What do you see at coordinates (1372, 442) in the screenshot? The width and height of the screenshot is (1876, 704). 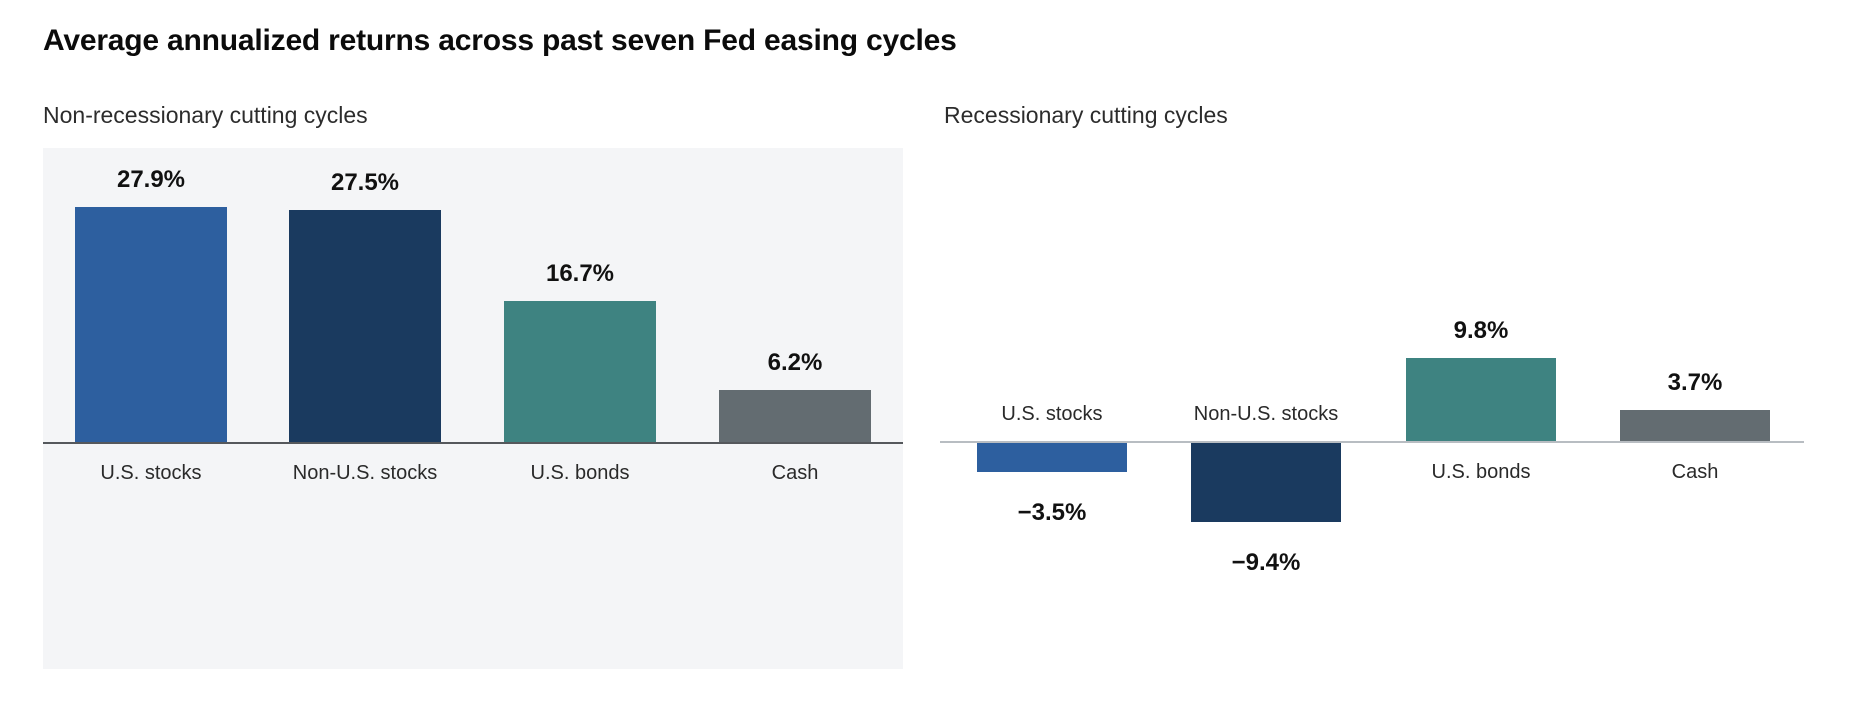 I see `x-axis-line-recessionary` at bounding box center [1372, 442].